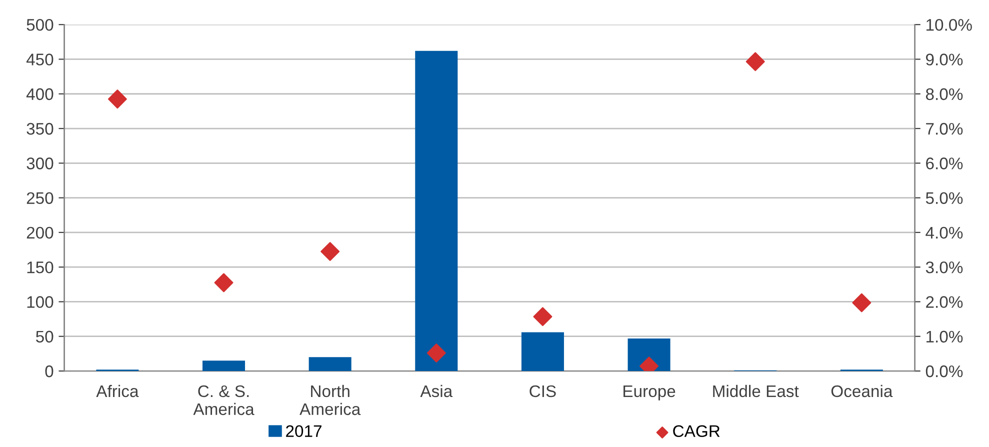 Image resolution: width=989 pixels, height=447 pixels. What do you see at coordinates (40, 232) in the screenshot?
I see `y-tick-label: 200` at bounding box center [40, 232].